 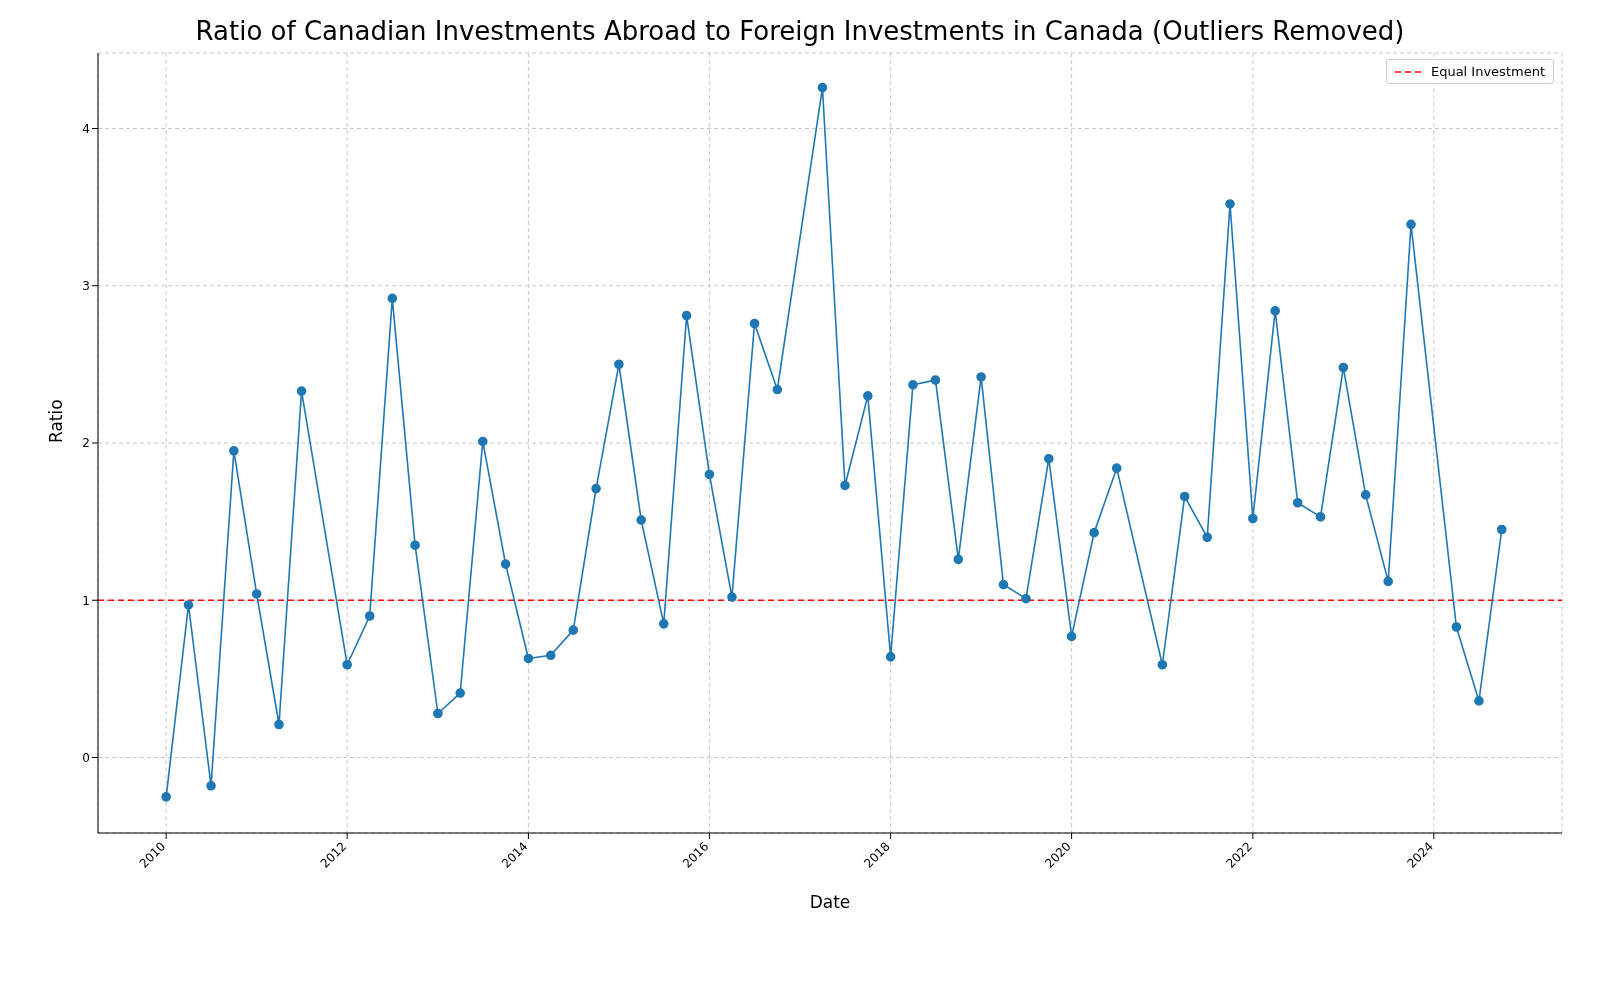 What do you see at coordinates (56, 421) in the screenshot?
I see `y-axis-title: Ratio` at bounding box center [56, 421].